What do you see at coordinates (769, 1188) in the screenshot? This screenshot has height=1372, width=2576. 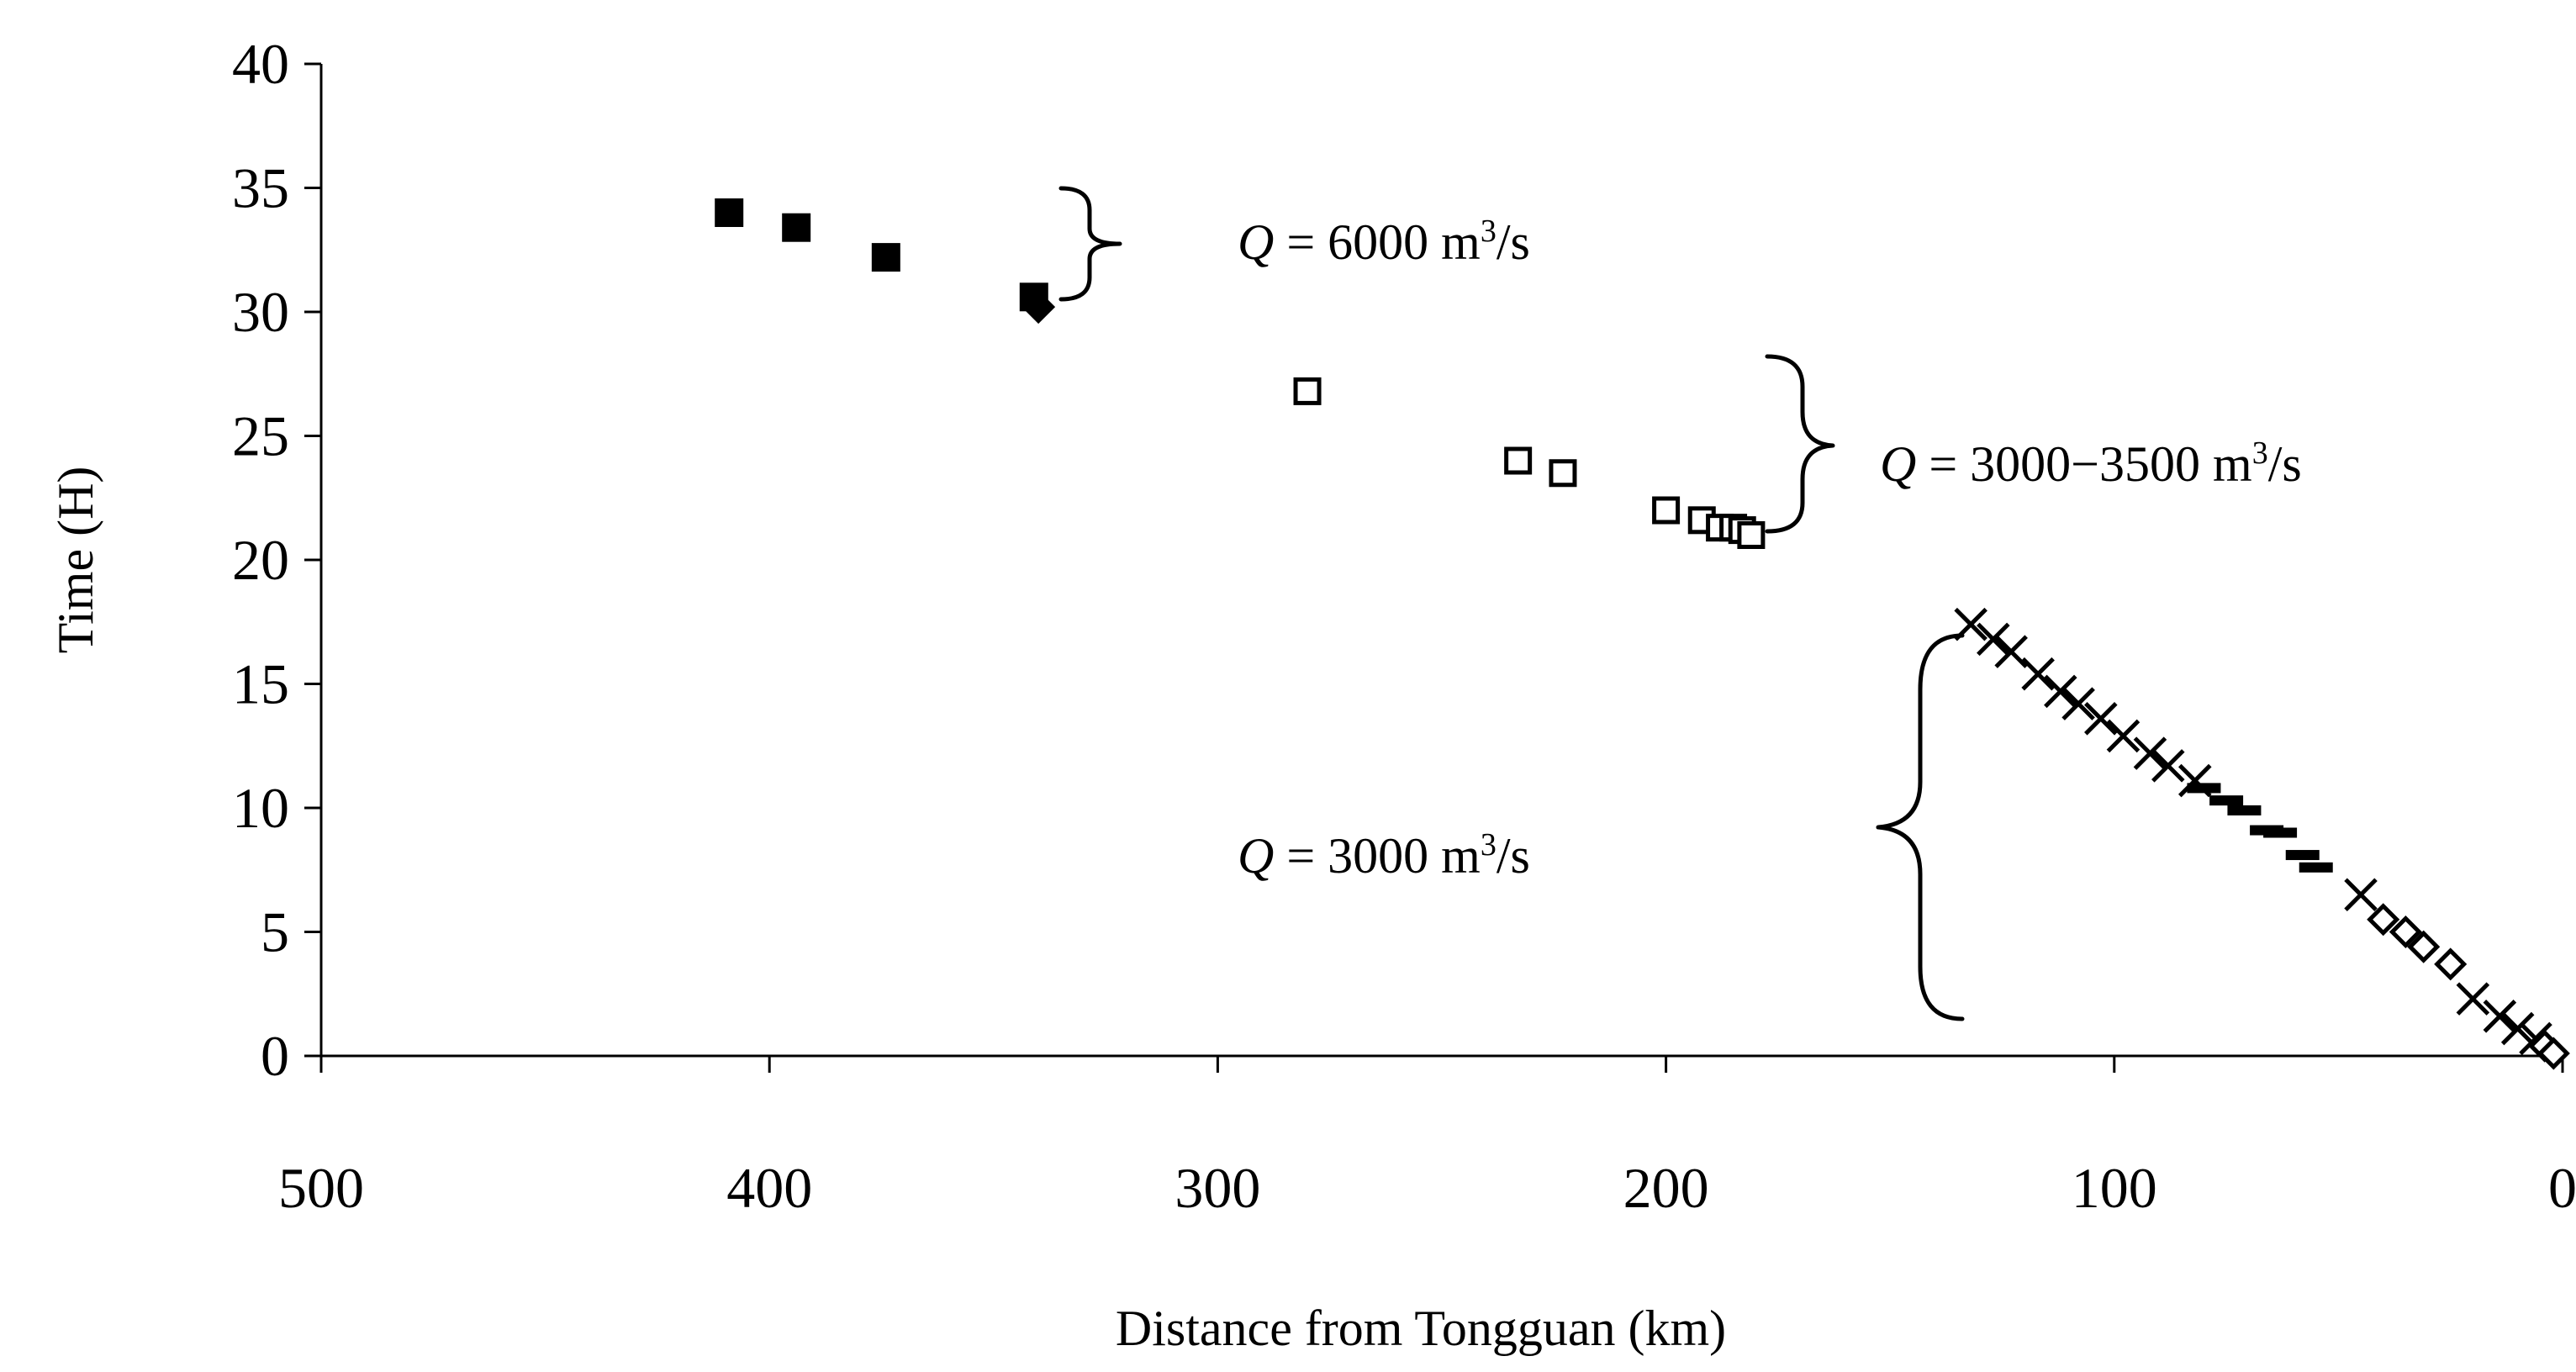 I see `x-tick-label: 400` at bounding box center [769, 1188].